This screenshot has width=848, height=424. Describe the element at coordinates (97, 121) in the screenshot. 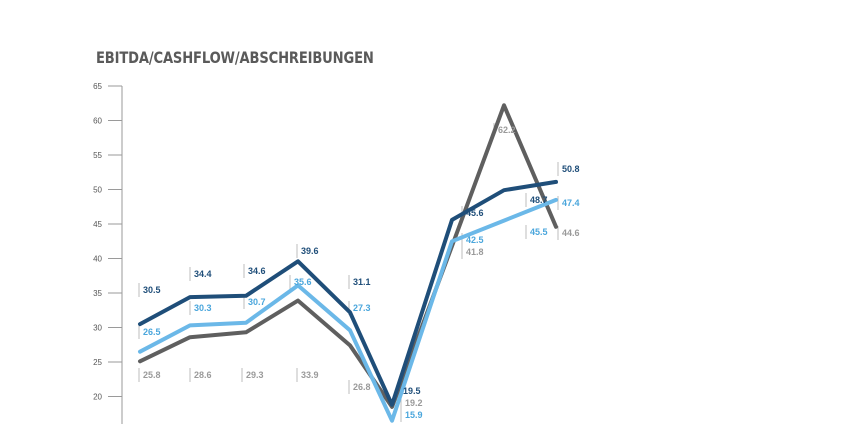

I see `y-tick-label: 60` at that location.